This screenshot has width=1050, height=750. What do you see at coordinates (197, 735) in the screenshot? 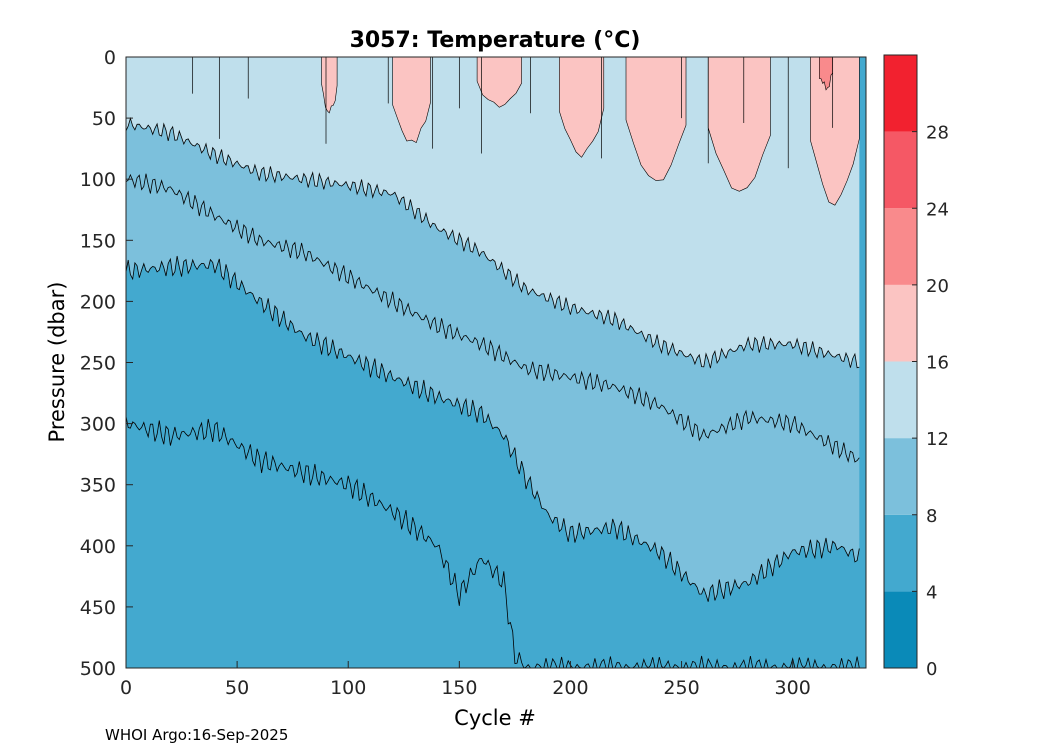
I see `footer-credit: WHOI Argo:16-Sep-2025` at bounding box center [197, 735].